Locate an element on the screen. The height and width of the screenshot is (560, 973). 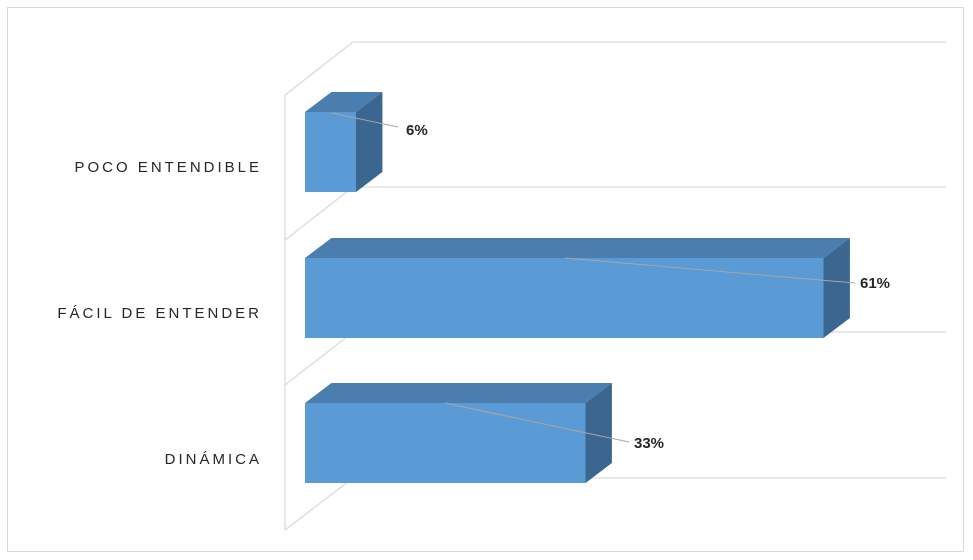
category-label: POCO ENTENDIBLE is located at coordinates (168, 167).